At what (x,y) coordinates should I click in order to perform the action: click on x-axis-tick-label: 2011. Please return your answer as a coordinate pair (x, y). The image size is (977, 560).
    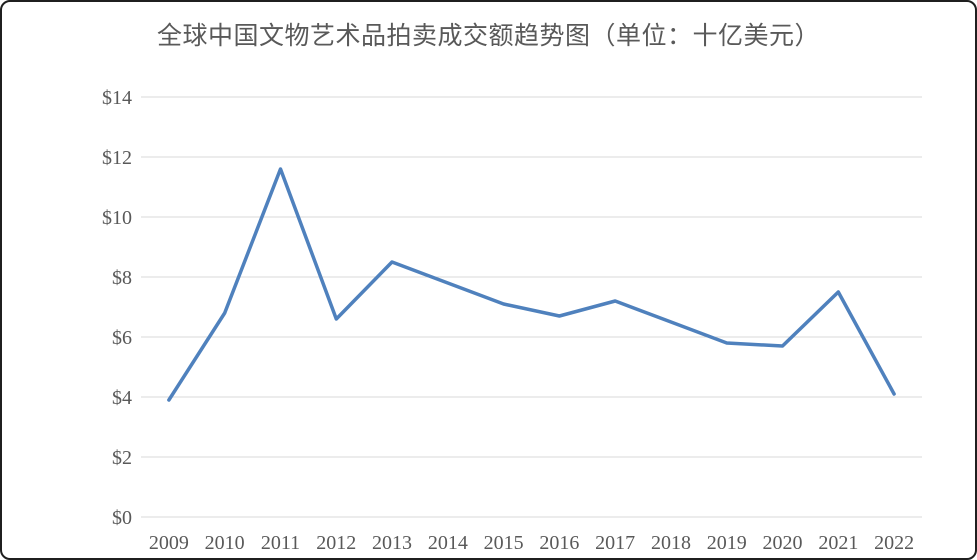
    Looking at the image, I should click on (280, 543).